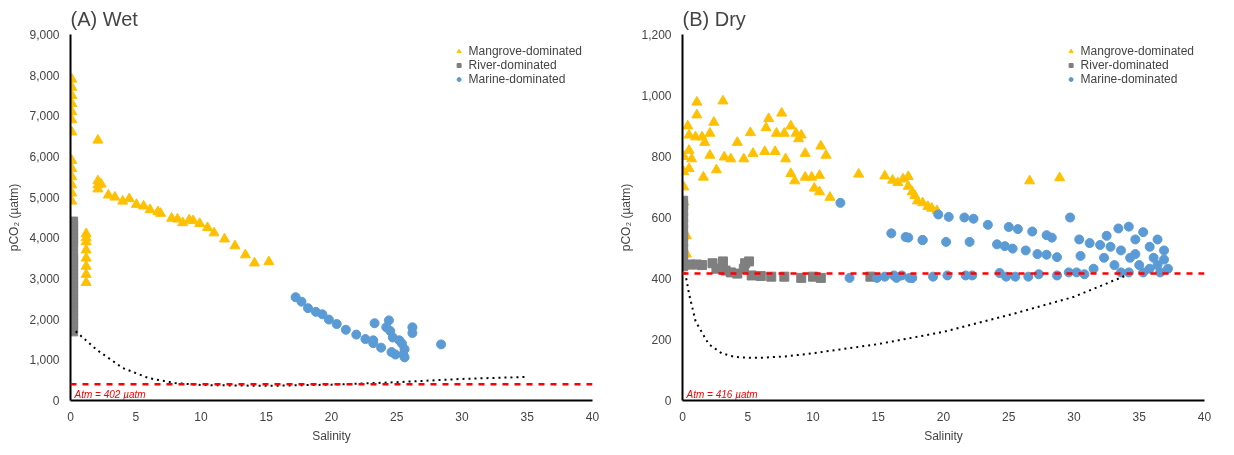 This screenshot has width=1234, height=455. Describe the element at coordinates (104, 18) in the screenshot. I see `chart-title: (A) Wet` at that location.